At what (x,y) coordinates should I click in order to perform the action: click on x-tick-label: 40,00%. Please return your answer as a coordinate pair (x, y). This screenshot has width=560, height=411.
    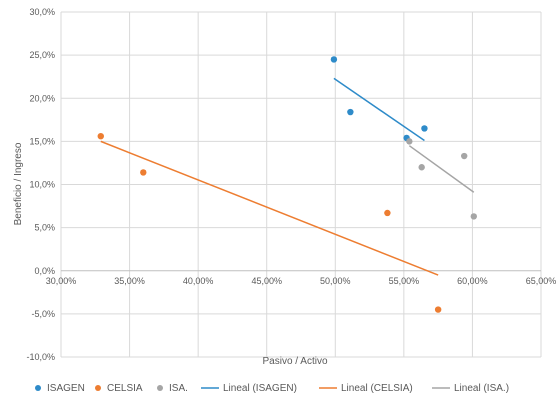
    Looking at the image, I should click on (198, 281).